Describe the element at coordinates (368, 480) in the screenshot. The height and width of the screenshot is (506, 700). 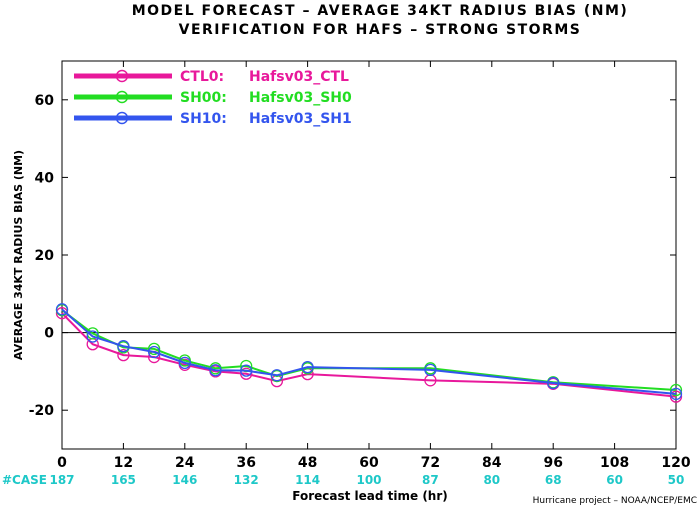
I see `case-count: 100` at that location.